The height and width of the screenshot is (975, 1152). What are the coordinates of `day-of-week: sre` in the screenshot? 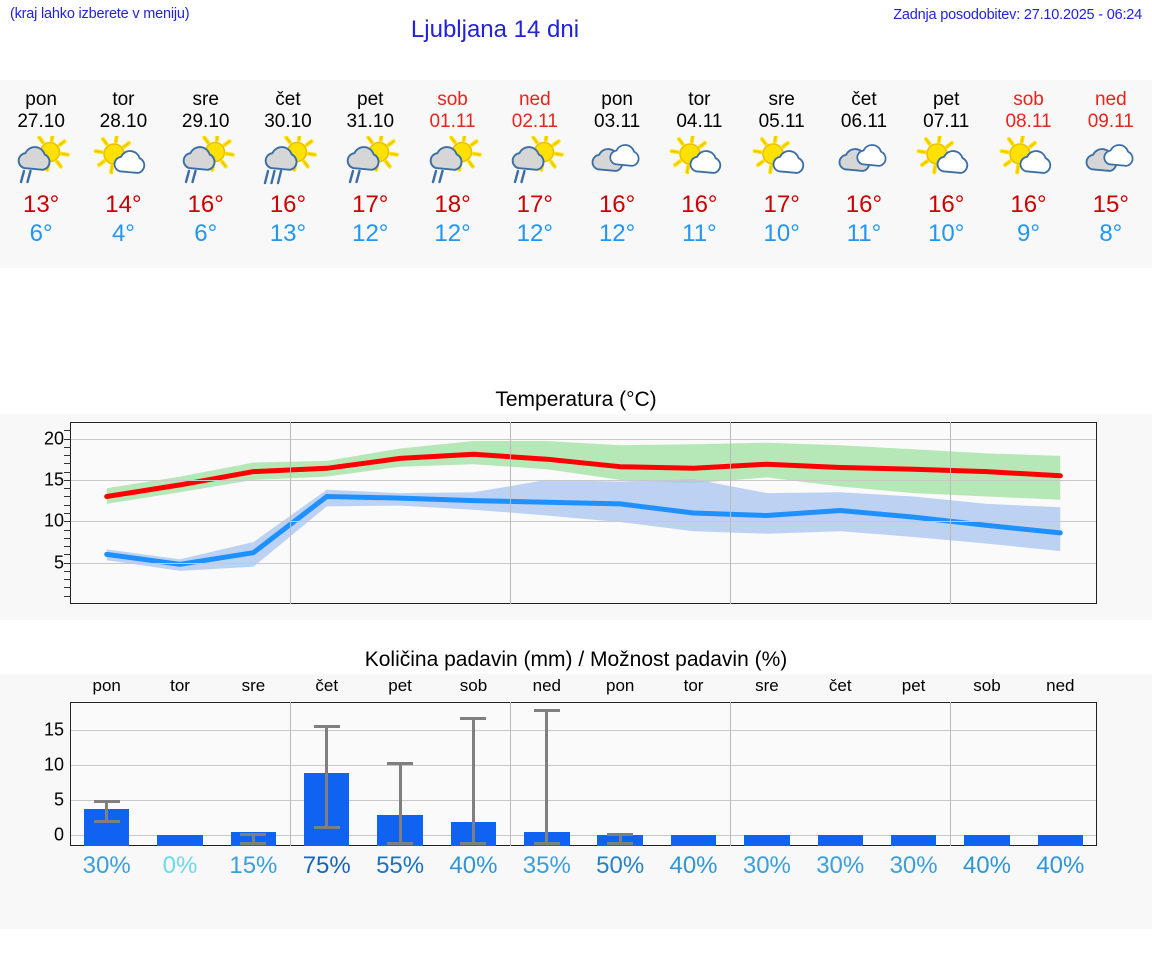 It's located at (781, 99).